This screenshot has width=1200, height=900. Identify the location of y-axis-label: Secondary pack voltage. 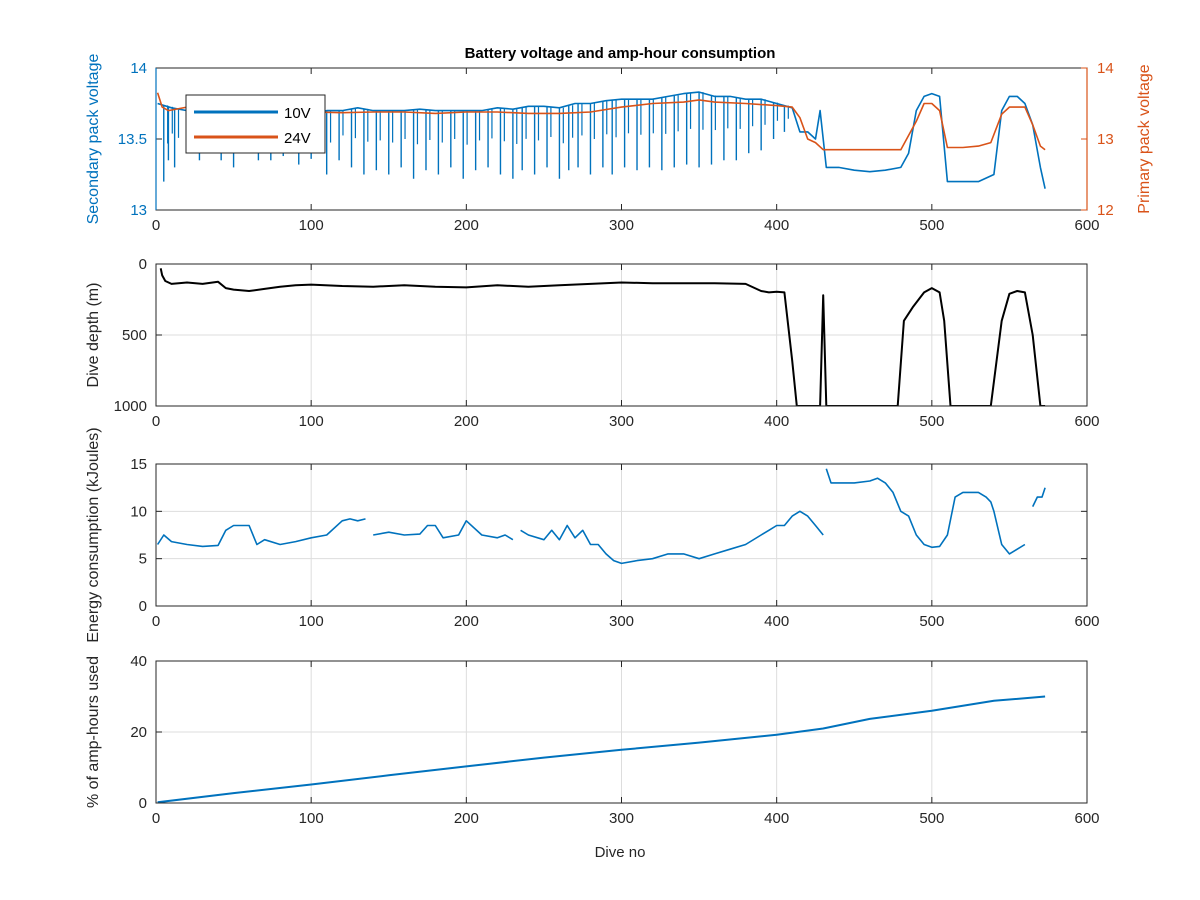
(93, 139).